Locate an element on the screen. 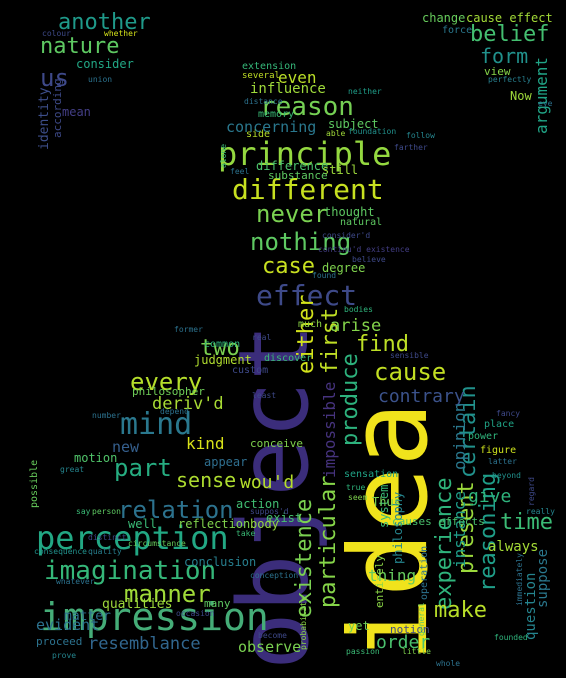  word-yet: yet is located at coordinates (359, 626).